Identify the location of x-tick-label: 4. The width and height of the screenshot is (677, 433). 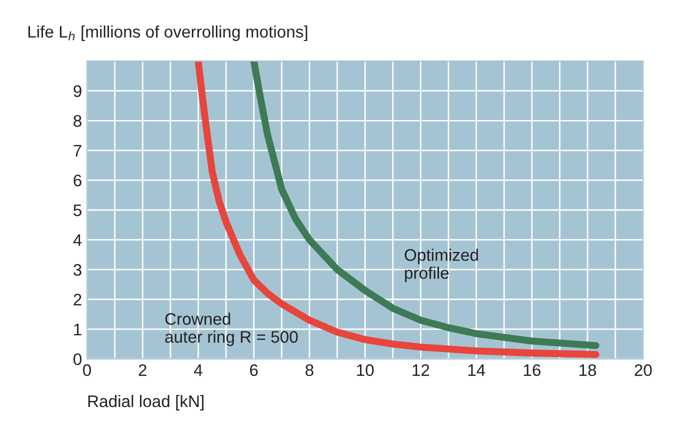
(198, 370).